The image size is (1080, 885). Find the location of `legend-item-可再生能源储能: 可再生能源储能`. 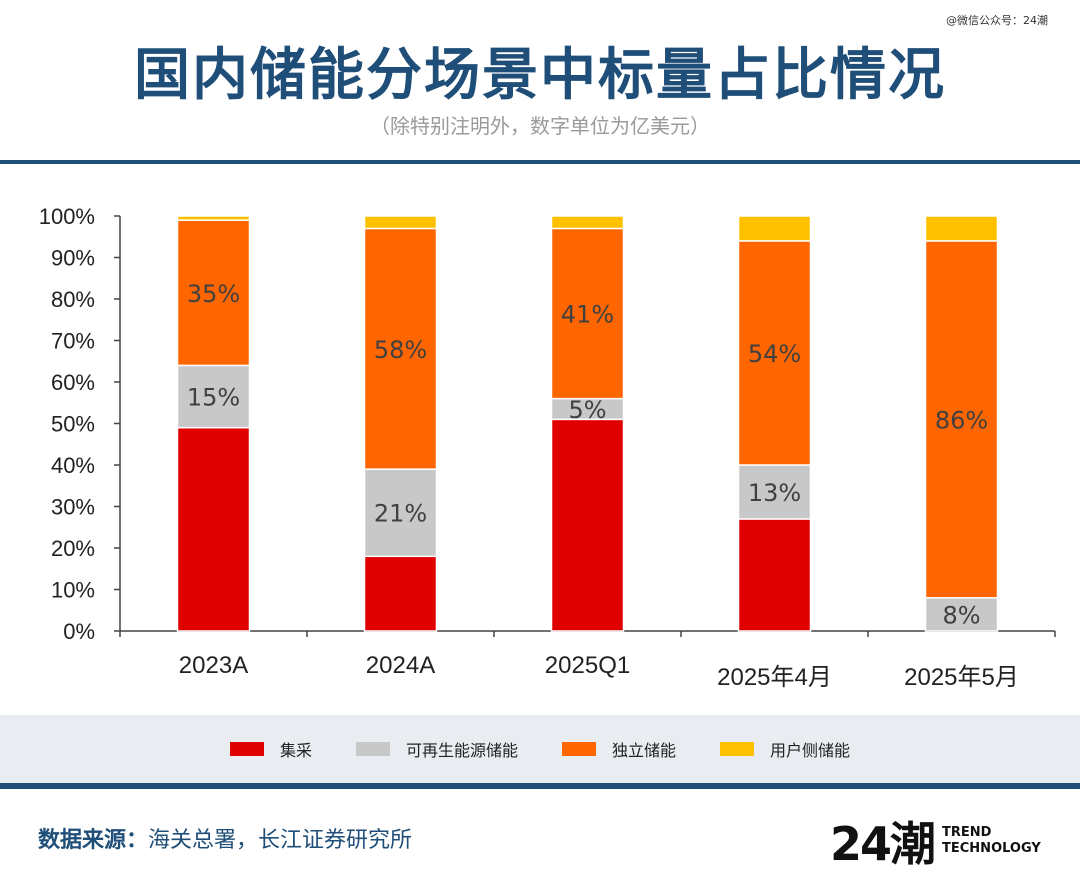

legend-item-可再生能源储能: 可再生能源储能 is located at coordinates (436, 749).